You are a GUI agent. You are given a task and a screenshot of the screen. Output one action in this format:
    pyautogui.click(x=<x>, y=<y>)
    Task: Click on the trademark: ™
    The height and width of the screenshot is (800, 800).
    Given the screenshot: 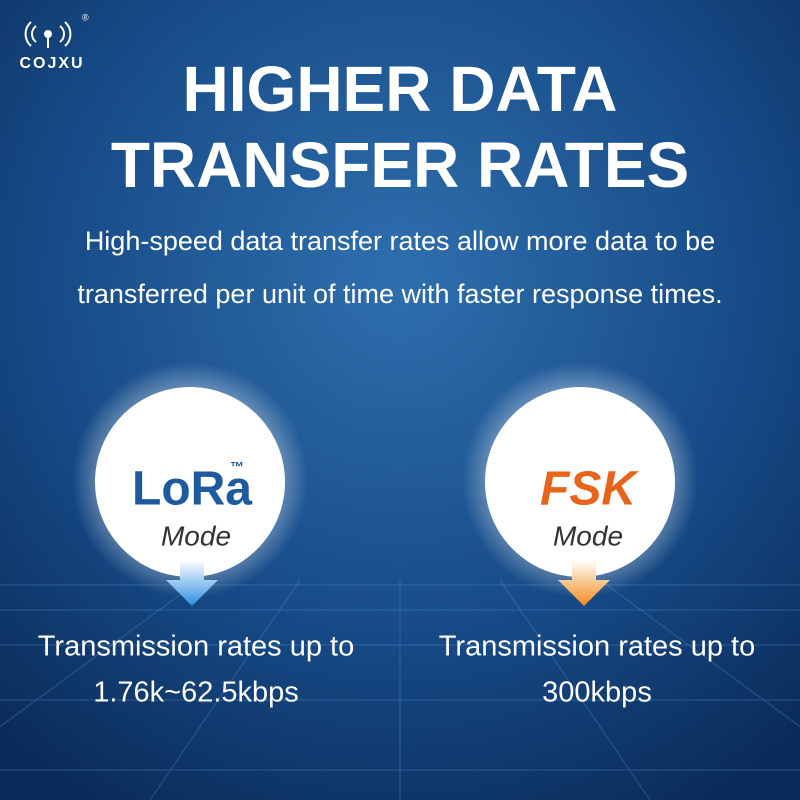 What is the action you would take?
    pyautogui.click(x=237, y=467)
    